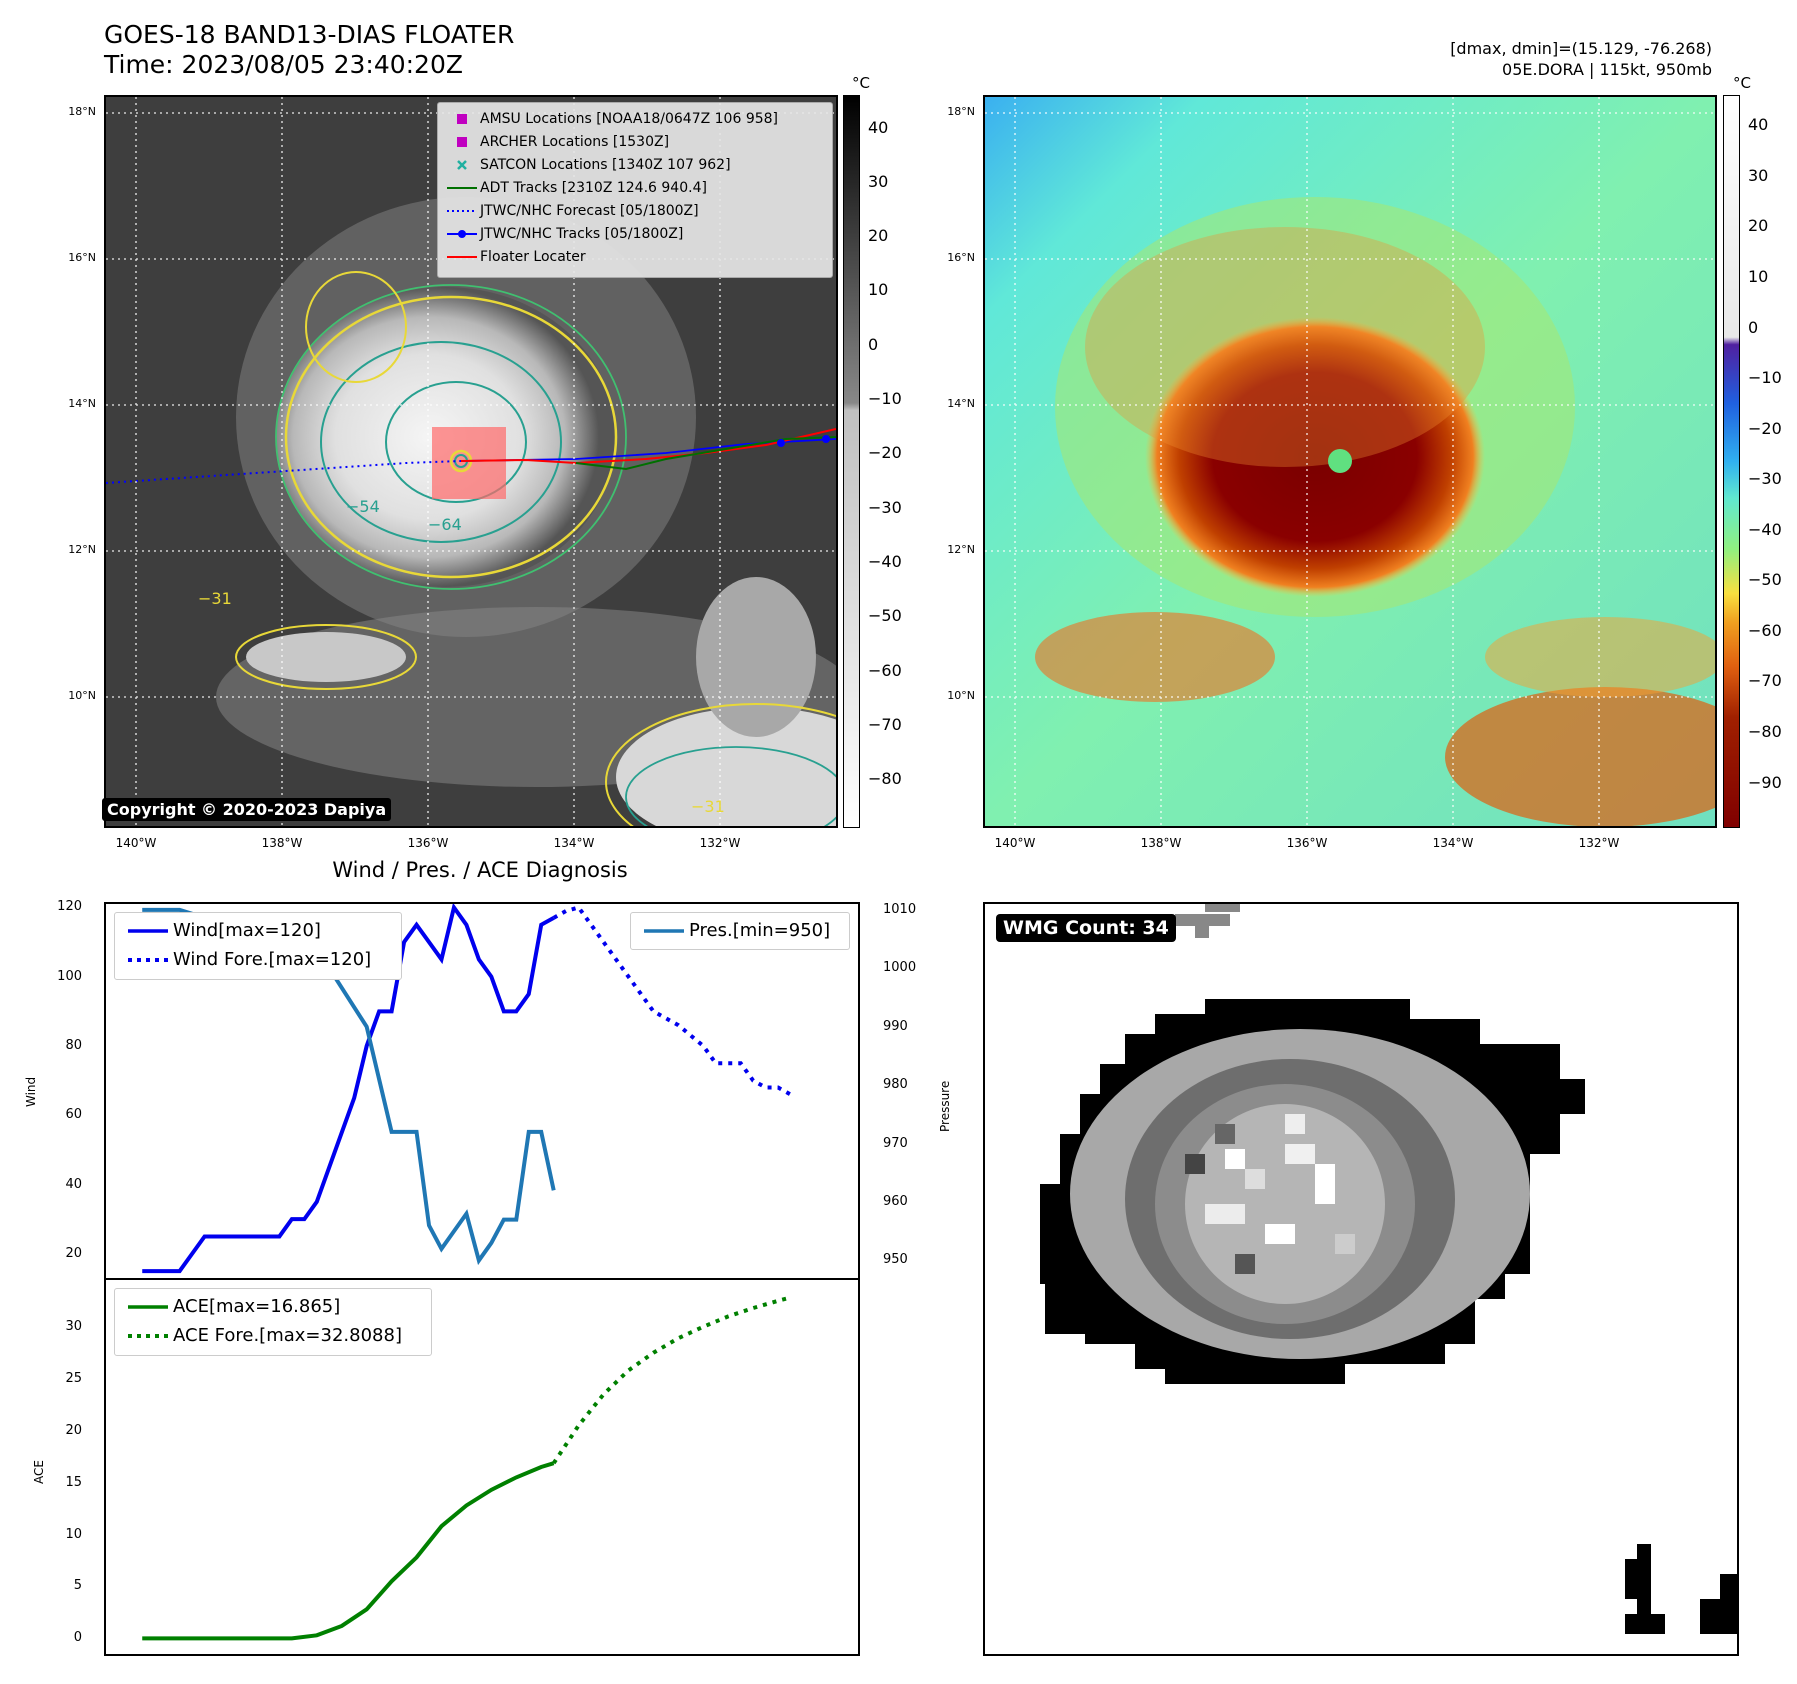  What do you see at coordinates (77, 1638) in the screenshot?
I see `y-tick-label: 0` at bounding box center [77, 1638].